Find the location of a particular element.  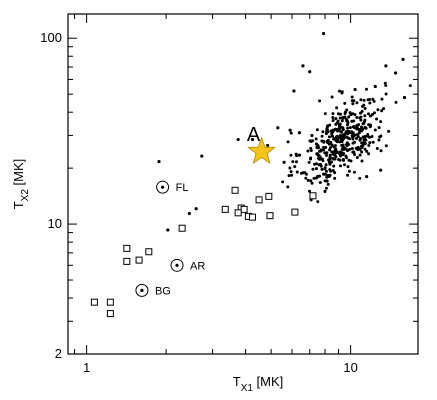

y-tick-label: 10 is located at coordinates (55, 223).